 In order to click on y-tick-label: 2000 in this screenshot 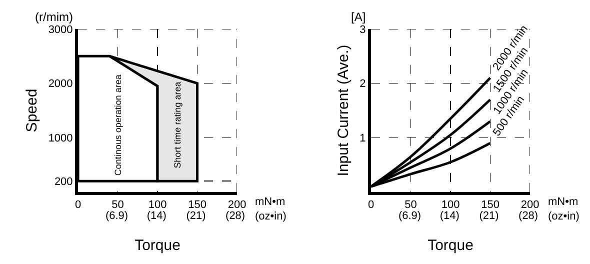, I will do `click(60, 84)`.